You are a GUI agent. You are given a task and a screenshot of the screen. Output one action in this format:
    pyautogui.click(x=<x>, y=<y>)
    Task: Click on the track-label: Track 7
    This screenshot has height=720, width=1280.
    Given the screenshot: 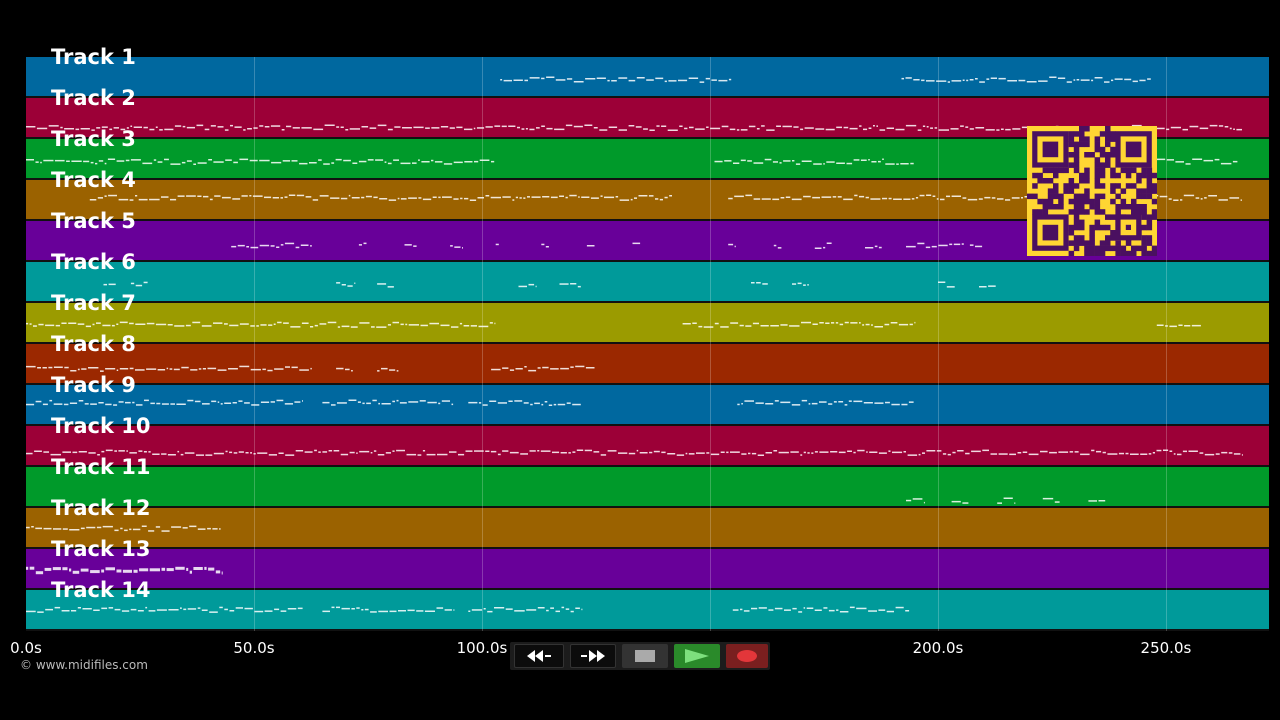 What is the action you would take?
    pyautogui.click(x=93, y=303)
    